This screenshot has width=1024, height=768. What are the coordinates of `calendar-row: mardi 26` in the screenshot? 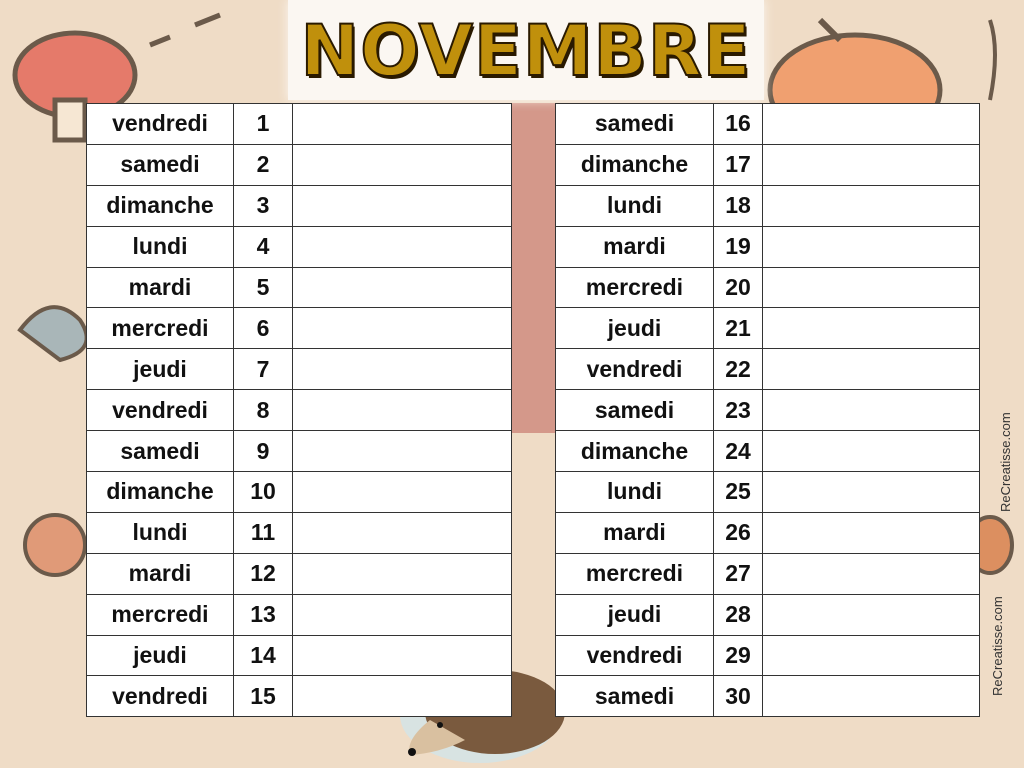 It's located at (767, 532).